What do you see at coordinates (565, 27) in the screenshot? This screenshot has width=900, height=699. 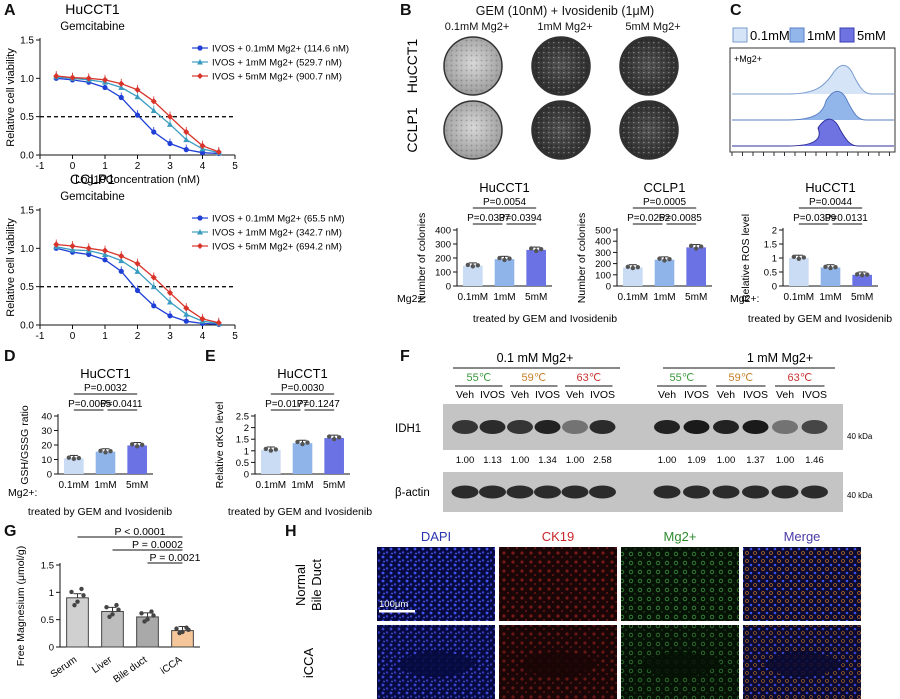 I see `condition-label: 1mM Mg2+` at bounding box center [565, 27].